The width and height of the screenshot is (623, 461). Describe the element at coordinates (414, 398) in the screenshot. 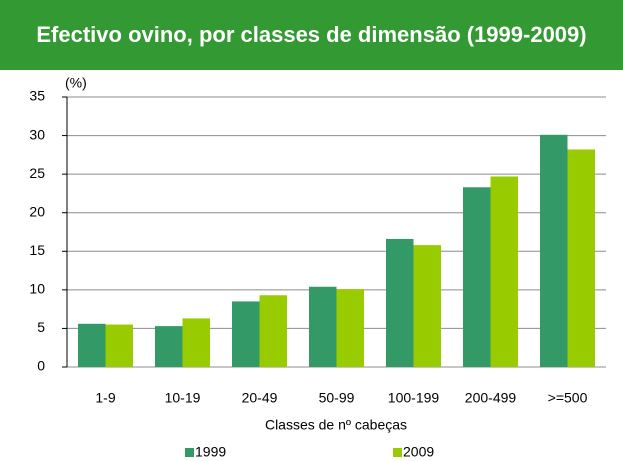

I see `x-tick-label: 100-199` at that location.